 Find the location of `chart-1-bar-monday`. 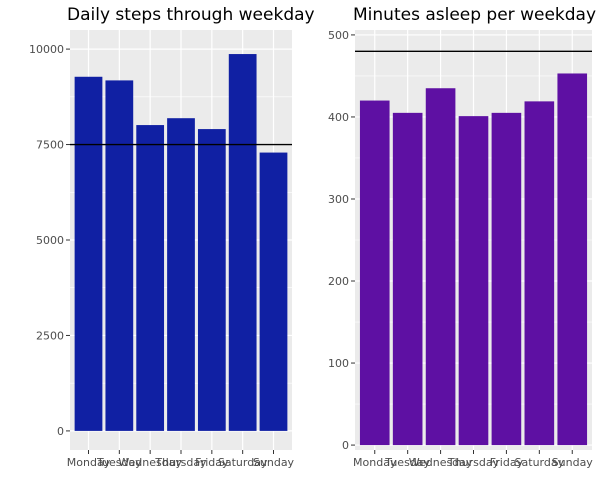

chart-1-bar-monday is located at coordinates (88, 253).